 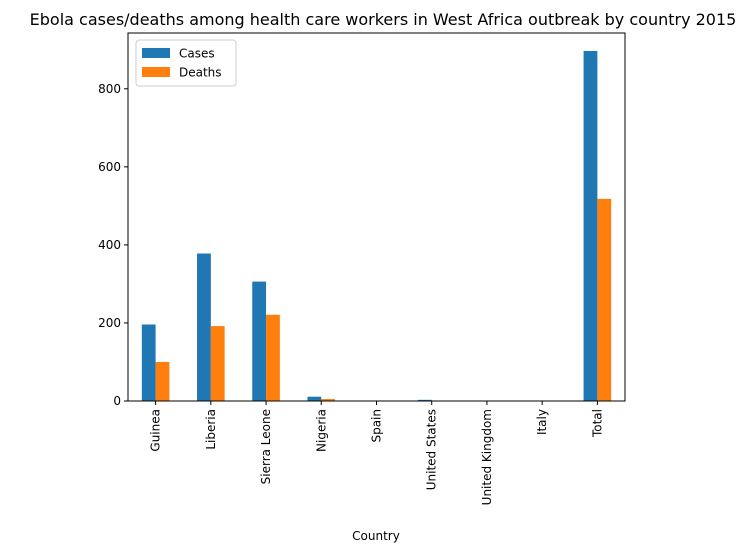 I want to click on bar-deaths-guinea, so click(x=162, y=381).